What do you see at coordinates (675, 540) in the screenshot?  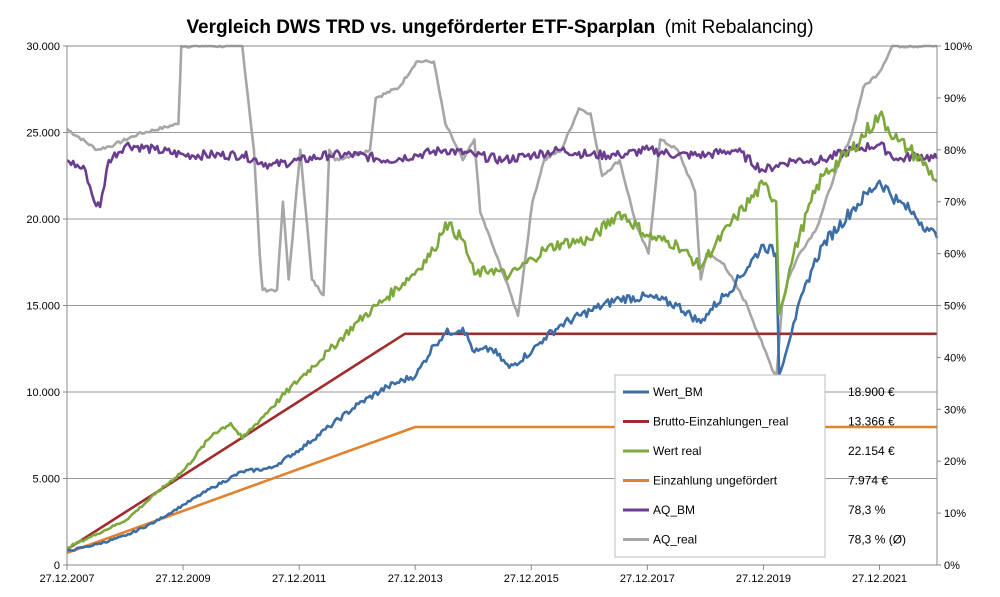 I see `legend-label: AQ_real` at bounding box center [675, 540].